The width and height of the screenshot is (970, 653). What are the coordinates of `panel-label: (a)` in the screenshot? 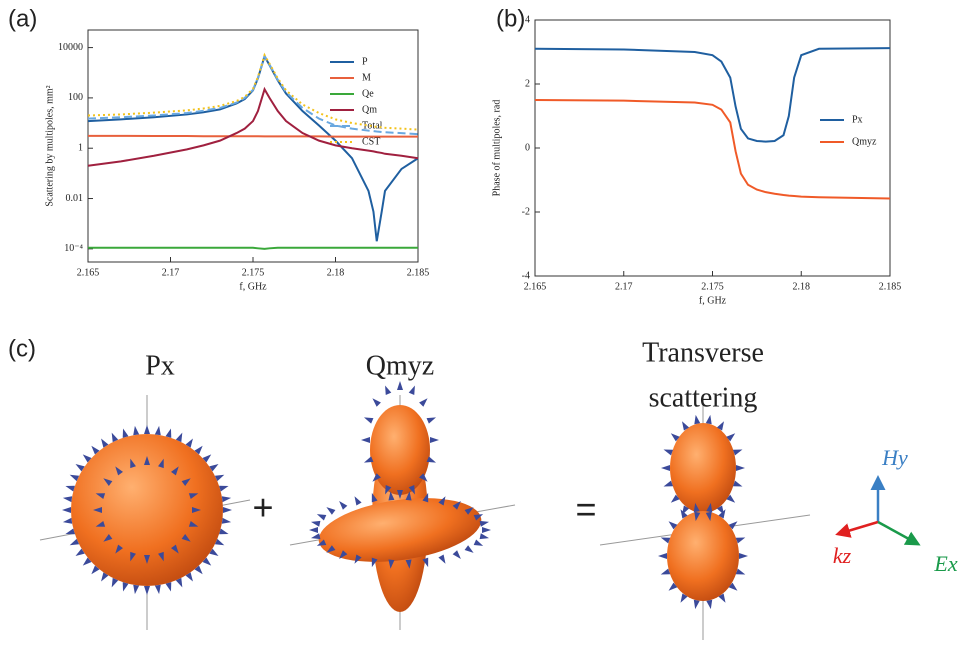 It's located at (22, 18).